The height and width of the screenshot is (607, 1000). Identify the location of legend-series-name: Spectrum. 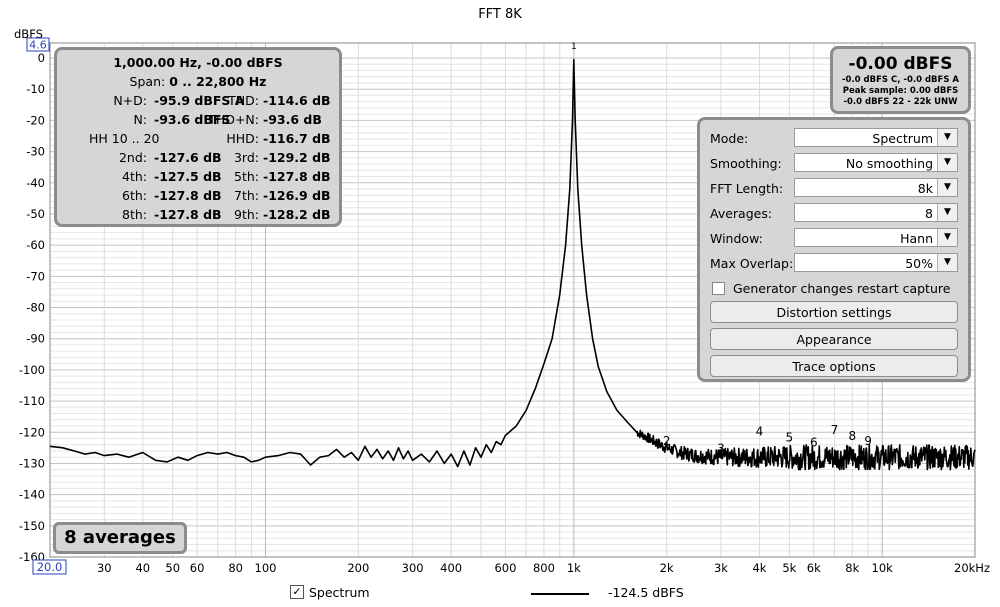
(339, 592).